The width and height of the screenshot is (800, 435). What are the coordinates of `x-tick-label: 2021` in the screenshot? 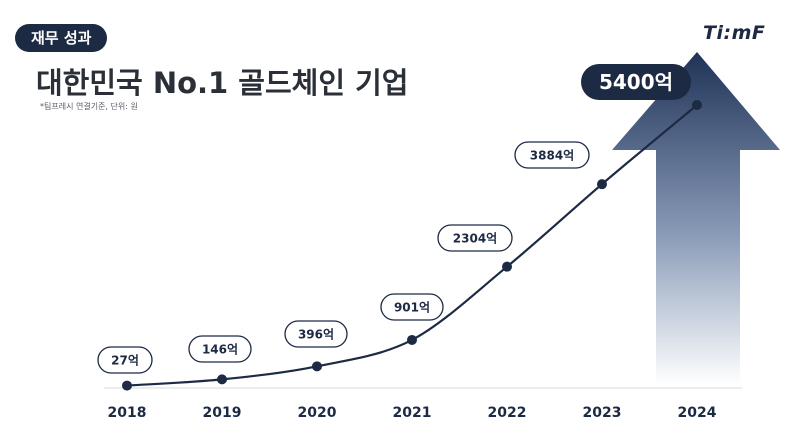 It's located at (412, 413).